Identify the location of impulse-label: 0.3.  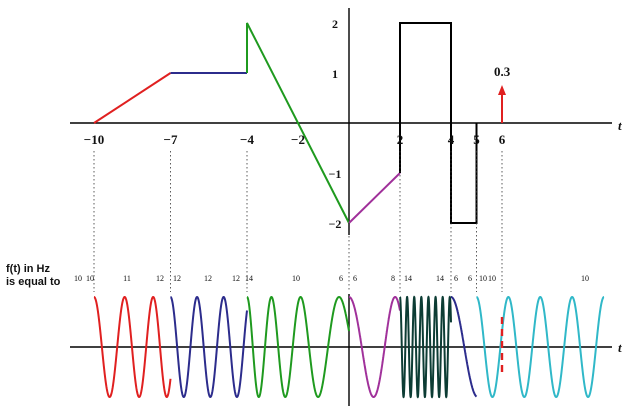
(502, 71).